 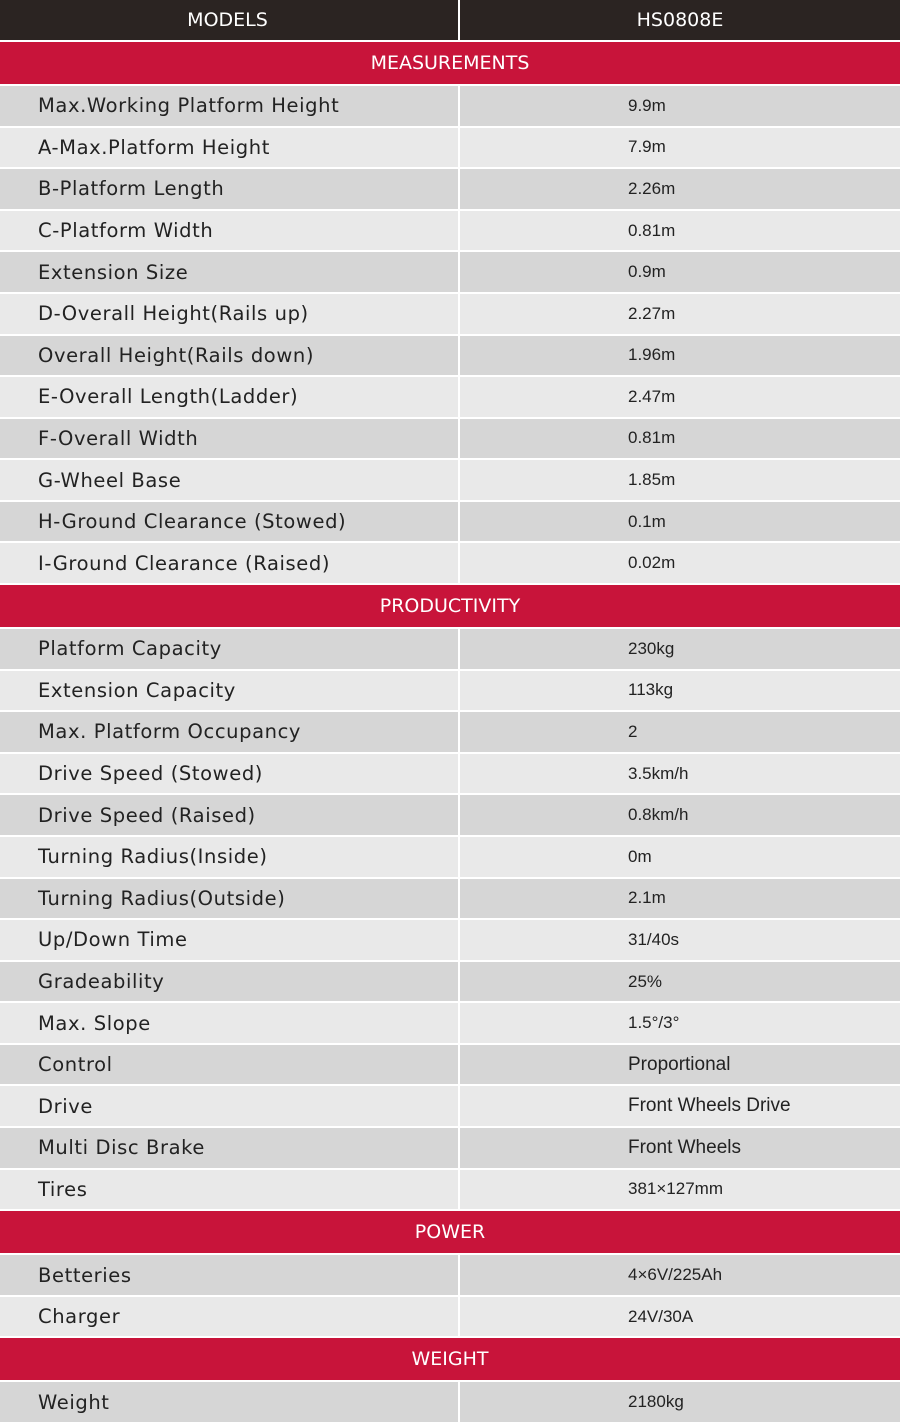 I want to click on spec-label: Max. Platform Occupancy, so click(x=170, y=732).